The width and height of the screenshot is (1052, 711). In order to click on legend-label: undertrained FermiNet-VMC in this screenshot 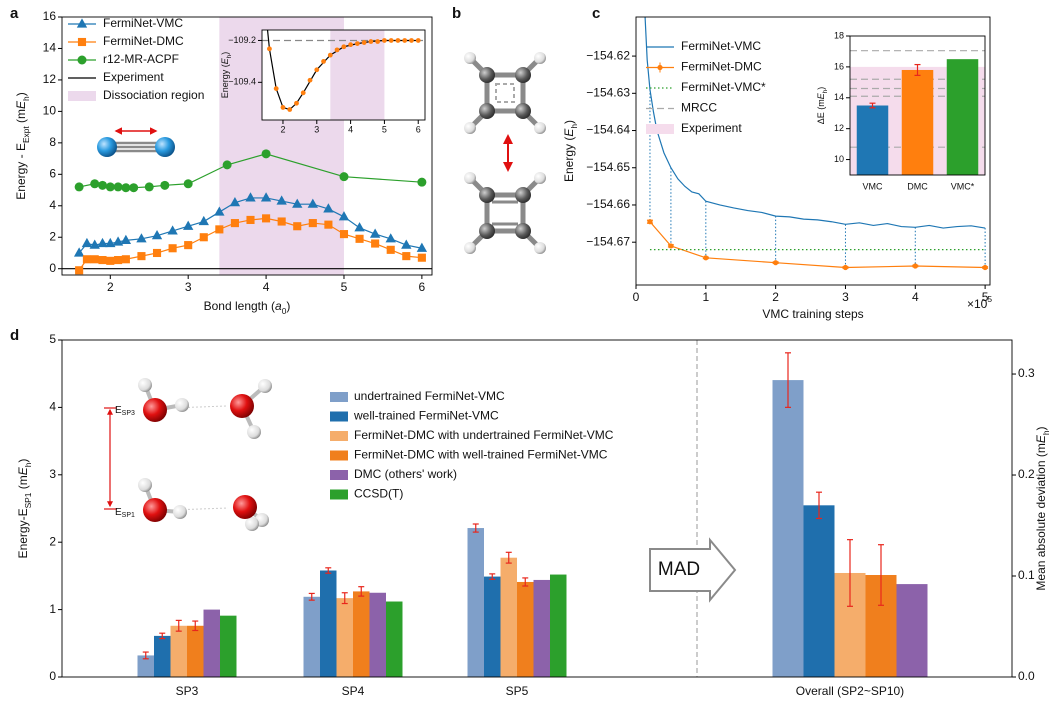, I will do `click(429, 396)`.